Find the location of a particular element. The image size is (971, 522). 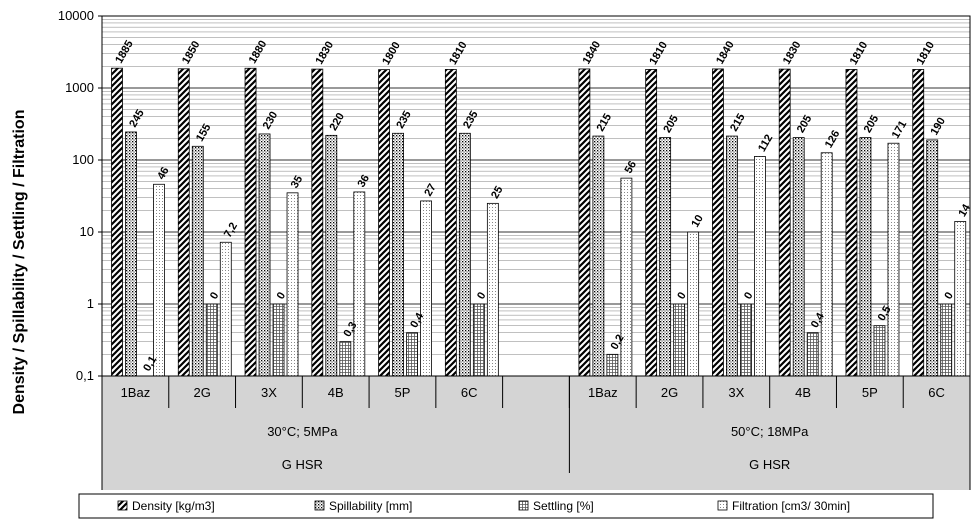

legend-label: Filtration [cm3/ 30min] is located at coordinates (791, 506).